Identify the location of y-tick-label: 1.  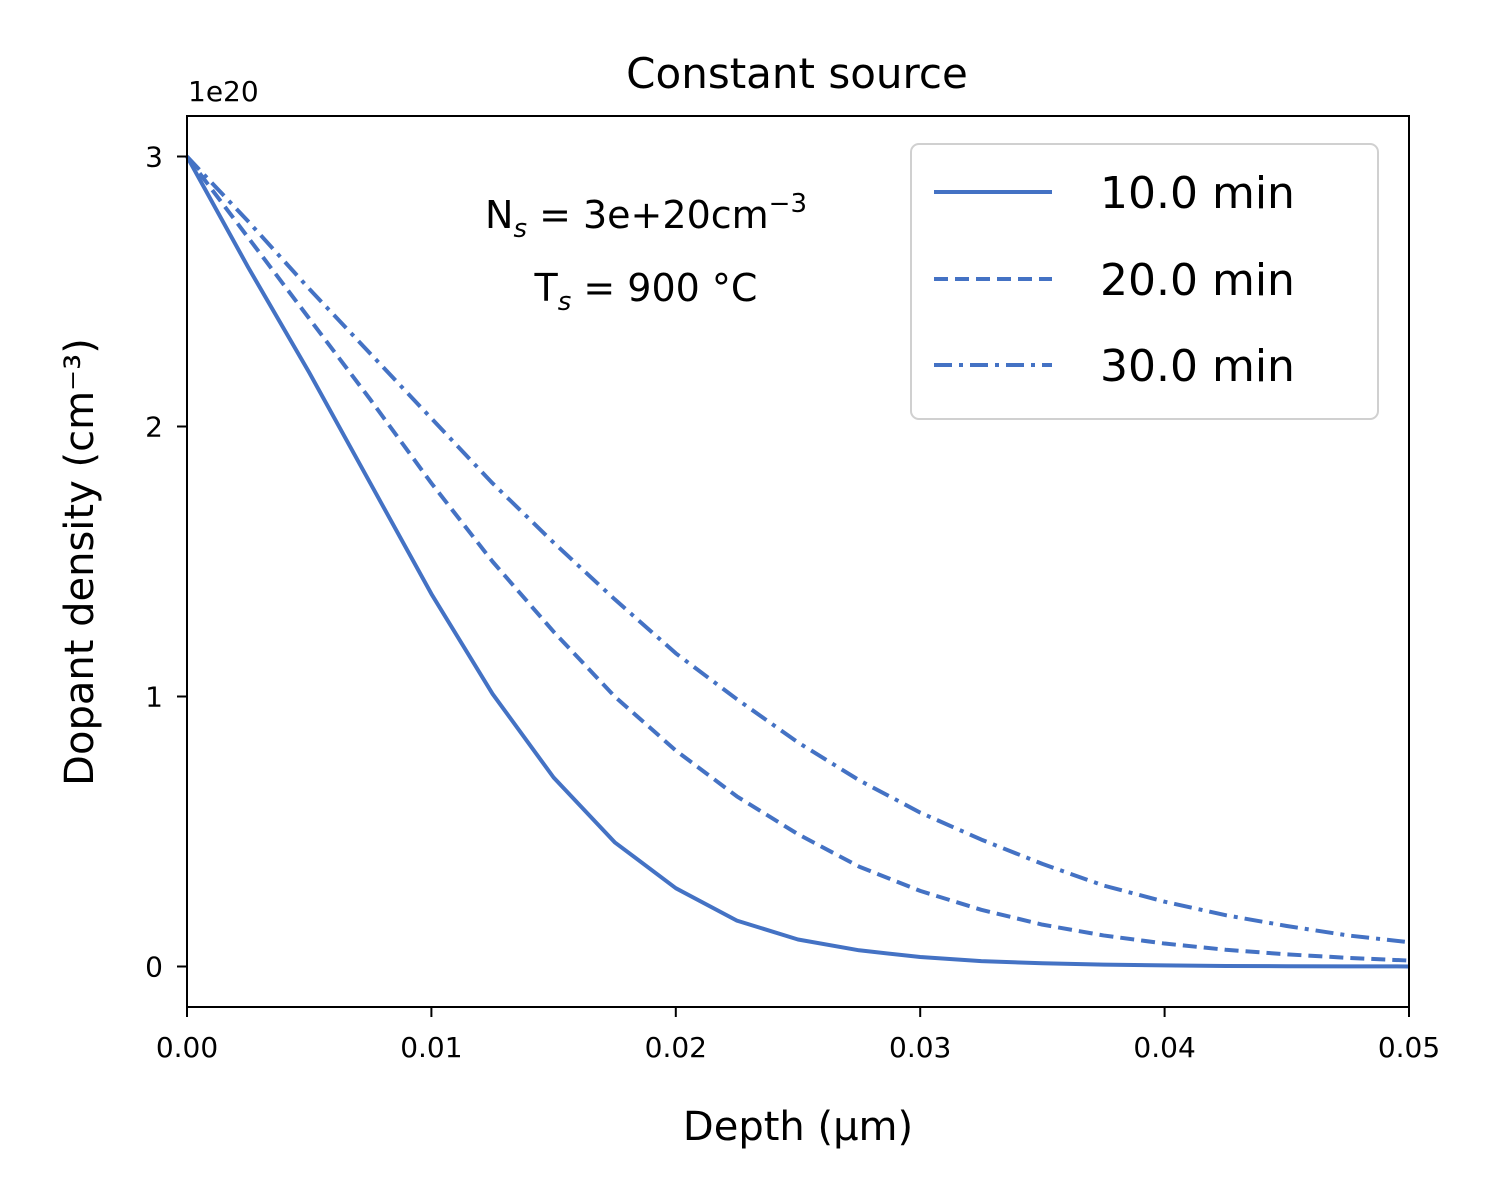
(154, 697).